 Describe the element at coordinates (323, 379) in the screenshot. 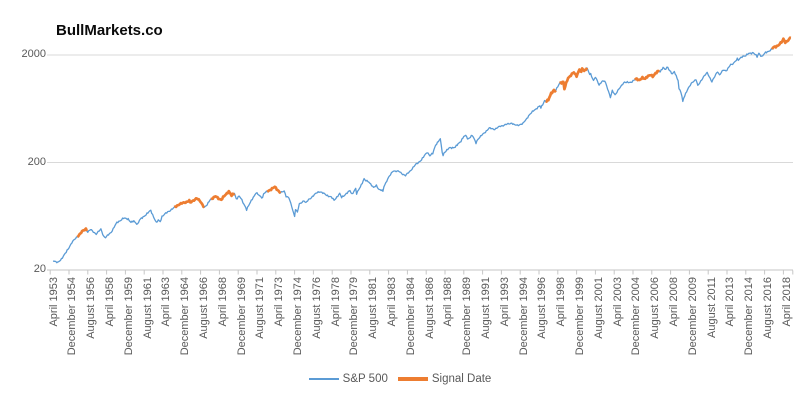

I see `sp500-line-swatch` at that location.